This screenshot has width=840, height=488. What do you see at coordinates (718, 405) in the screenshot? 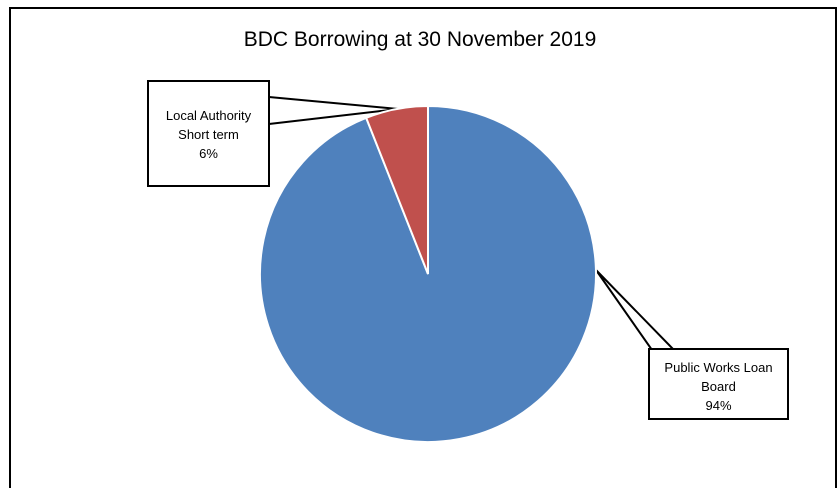
I see `slice-label-pwlb-percent: 94%` at bounding box center [718, 405].